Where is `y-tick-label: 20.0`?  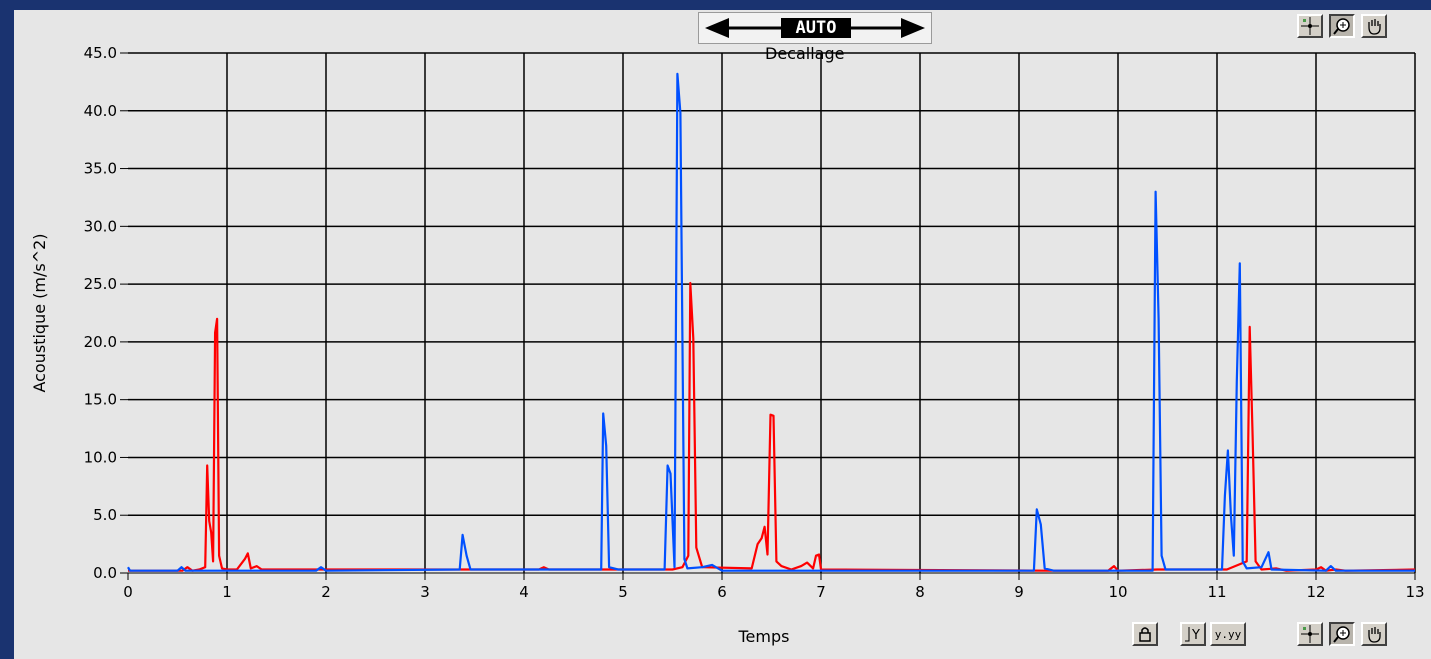
y-tick-label: 20.0 is located at coordinates (100, 342).